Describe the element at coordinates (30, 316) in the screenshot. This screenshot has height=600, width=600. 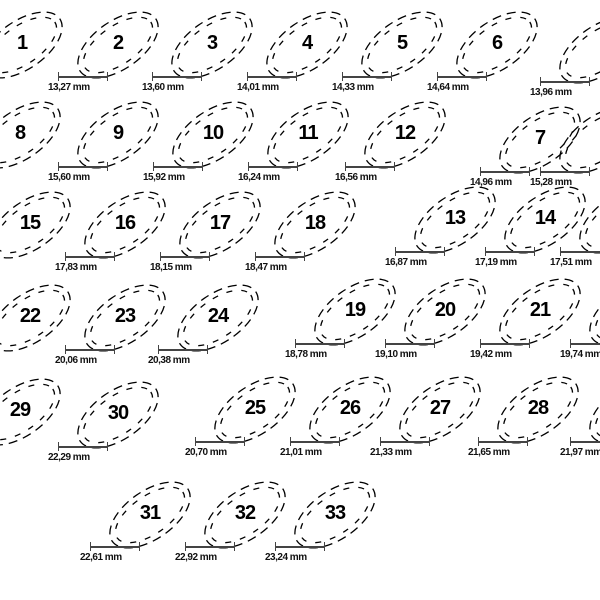
I see `ring-size-number: 22` at that location.